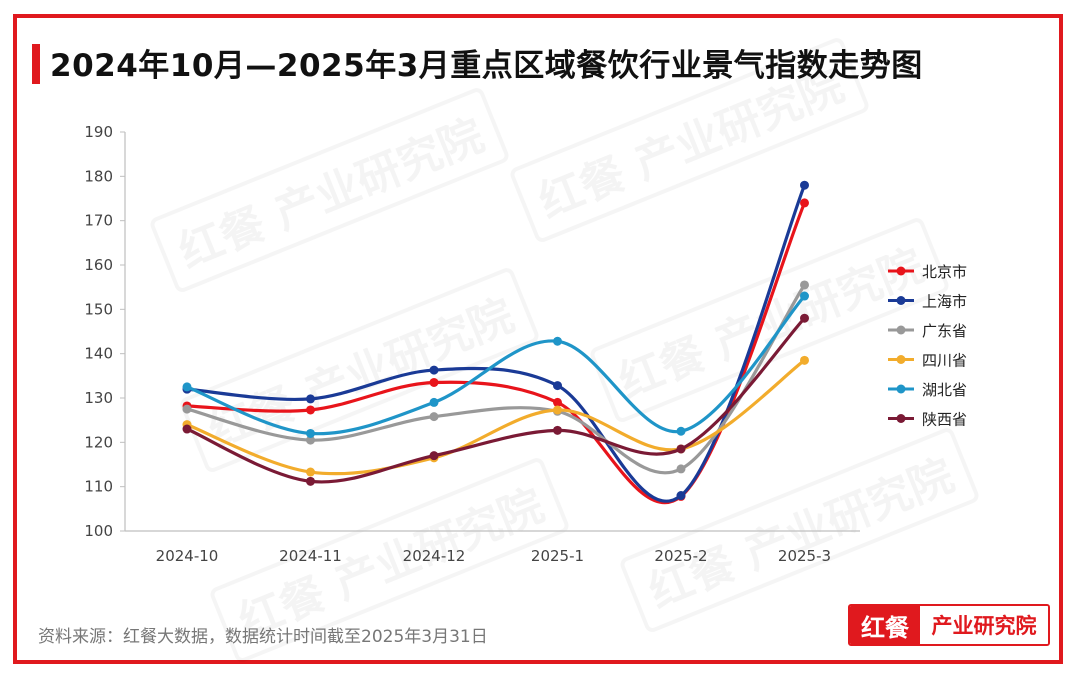 Image resolution: width=1080 pixels, height=682 pixels. What do you see at coordinates (486, 66) in the screenshot?
I see `chart-title: 2024年10月—2025年3月重点区域餐饮行业景气指数走势图` at bounding box center [486, 66].